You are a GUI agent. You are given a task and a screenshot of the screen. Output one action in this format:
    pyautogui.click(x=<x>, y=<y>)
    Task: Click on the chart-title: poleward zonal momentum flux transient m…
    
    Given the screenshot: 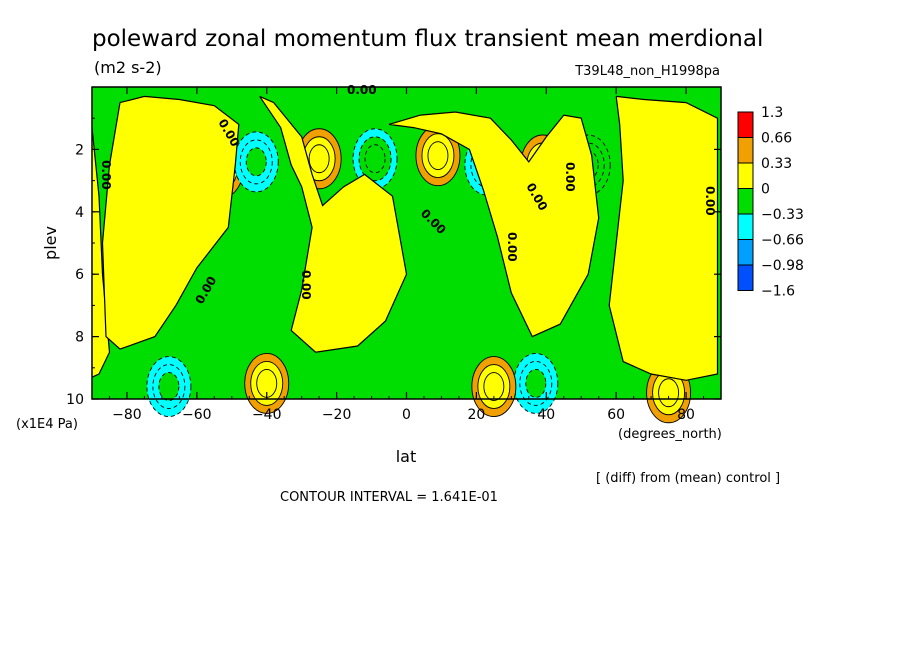 What is the action you would take?
    pyautogui.click(x=427, y=39)
    